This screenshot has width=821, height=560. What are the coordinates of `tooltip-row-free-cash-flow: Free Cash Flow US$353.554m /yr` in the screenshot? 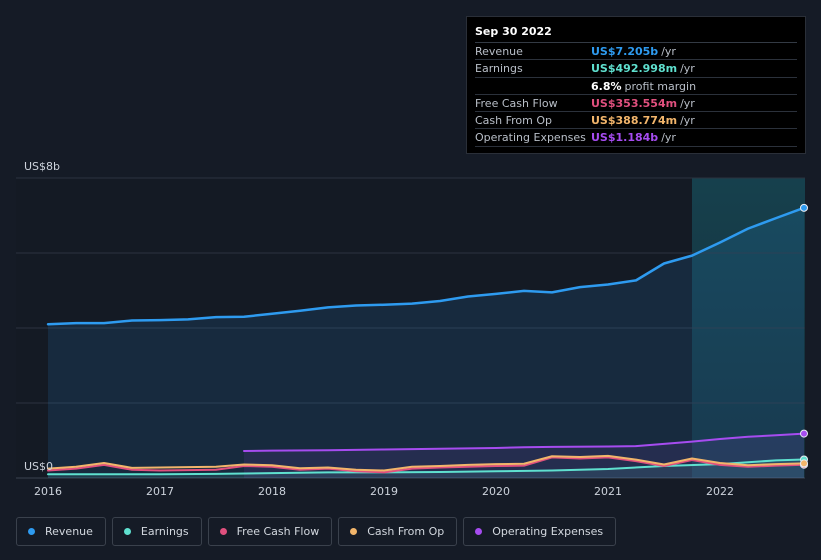 It's located at (636, 104).